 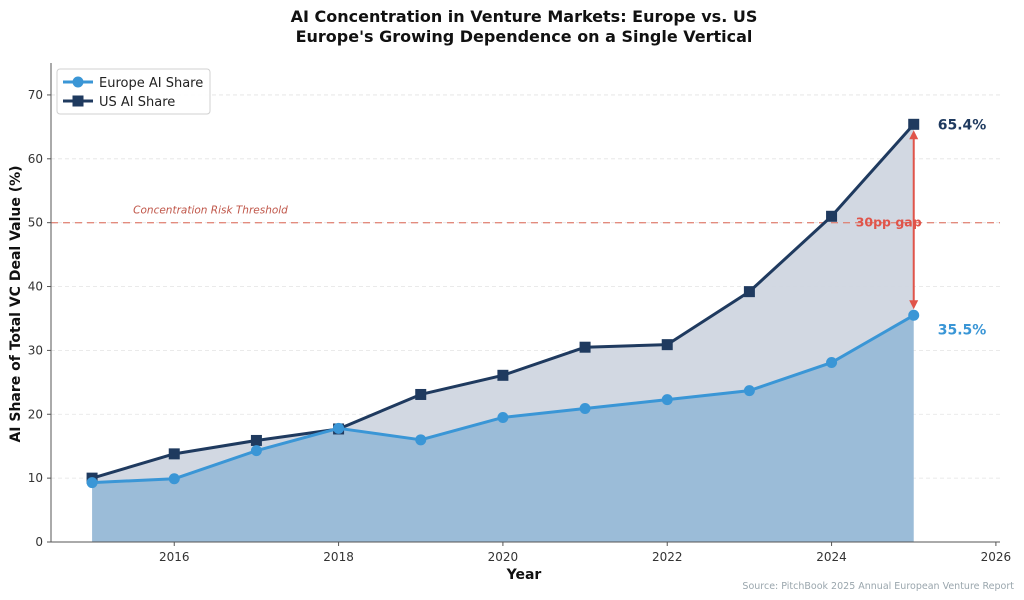 I want to click on x-axis-label: Year, so click(x=524, y=575).